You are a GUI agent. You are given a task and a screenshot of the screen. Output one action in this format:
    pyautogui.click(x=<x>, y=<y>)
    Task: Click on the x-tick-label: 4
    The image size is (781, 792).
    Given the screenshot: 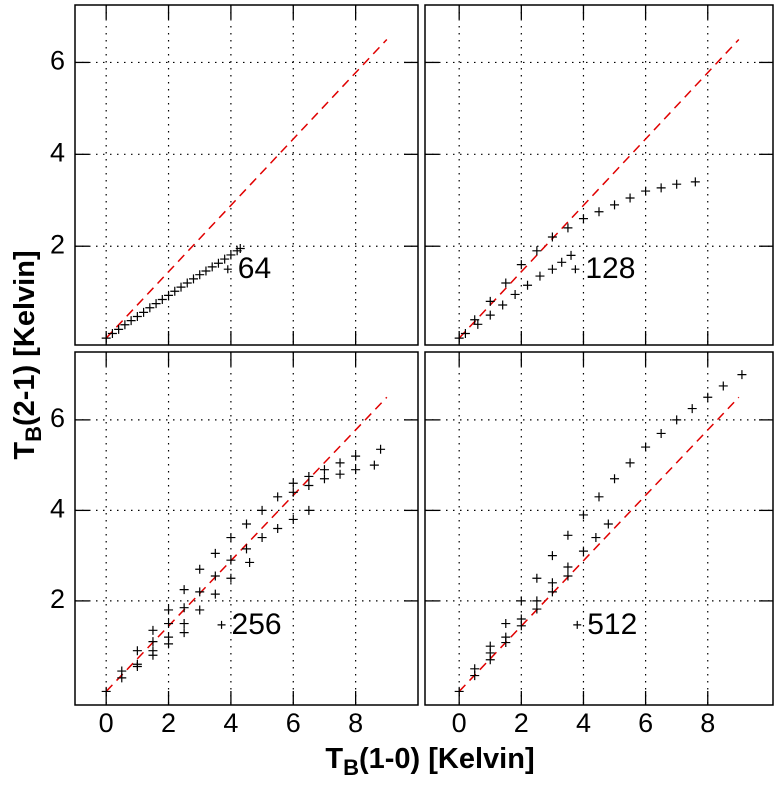 What is the action you would take?
    pyautogui.click(x=583, y=723)
    